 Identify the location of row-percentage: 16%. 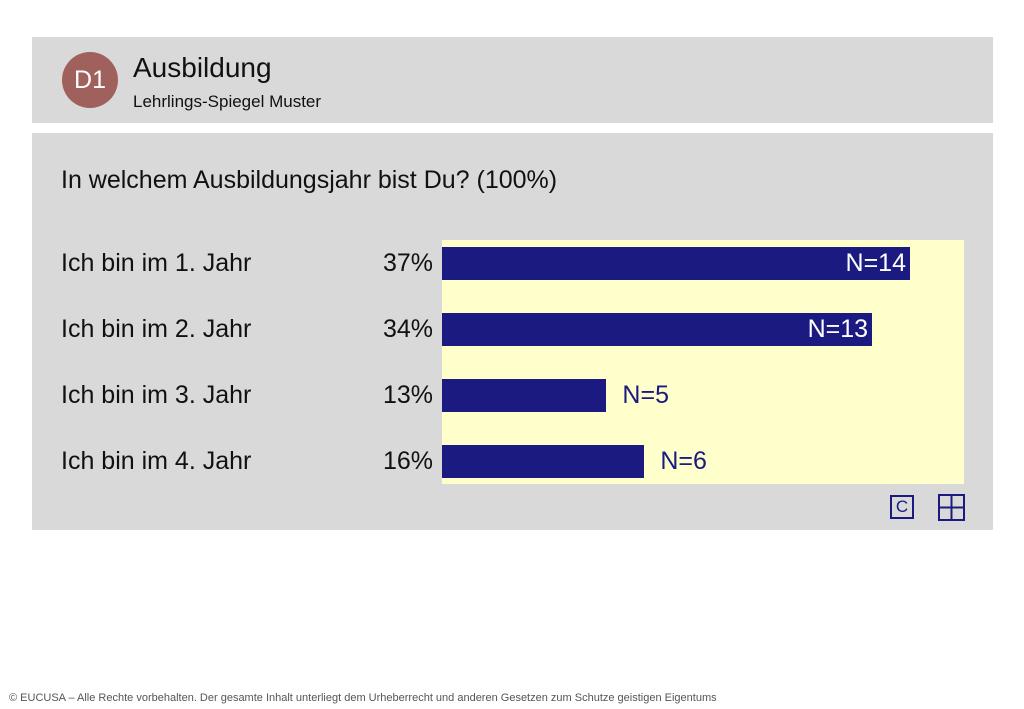
(407, 461).